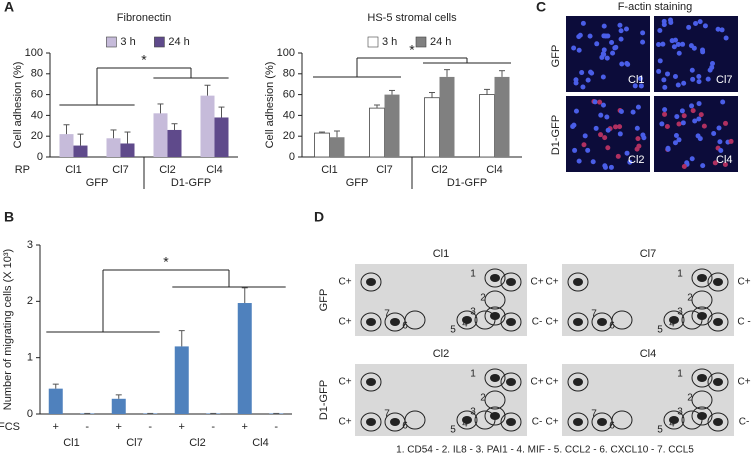 The height and width of the screenshot is (458, 752). What do you see at coordinates (387, 314) in the screenshot?
I see `spot-label: 7` at bounding box center [387, 314].